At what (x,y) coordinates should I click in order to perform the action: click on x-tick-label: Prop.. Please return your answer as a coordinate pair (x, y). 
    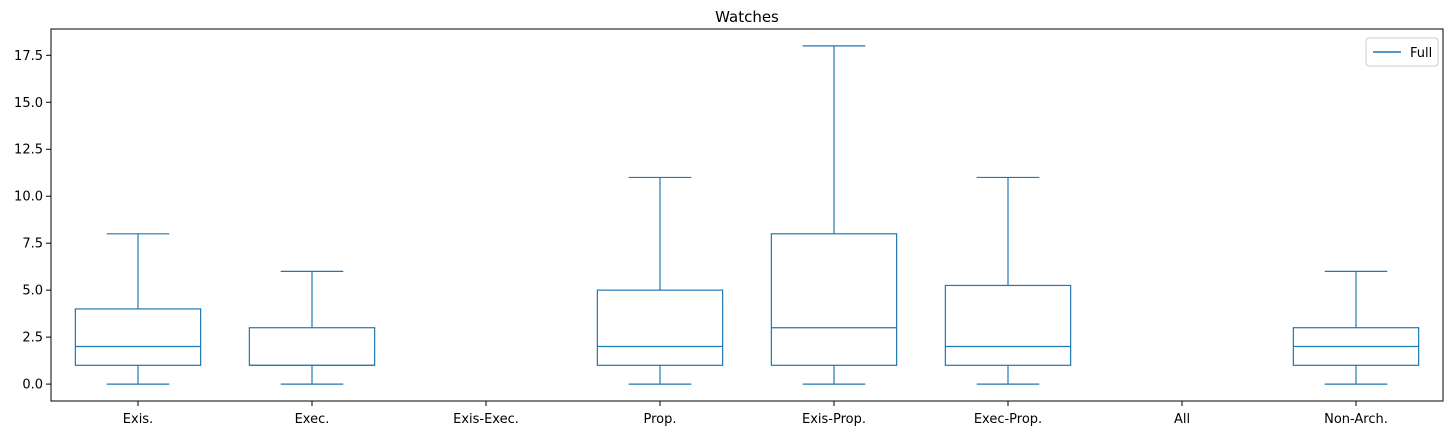
    Looking at the image, I should click on (659, 419).